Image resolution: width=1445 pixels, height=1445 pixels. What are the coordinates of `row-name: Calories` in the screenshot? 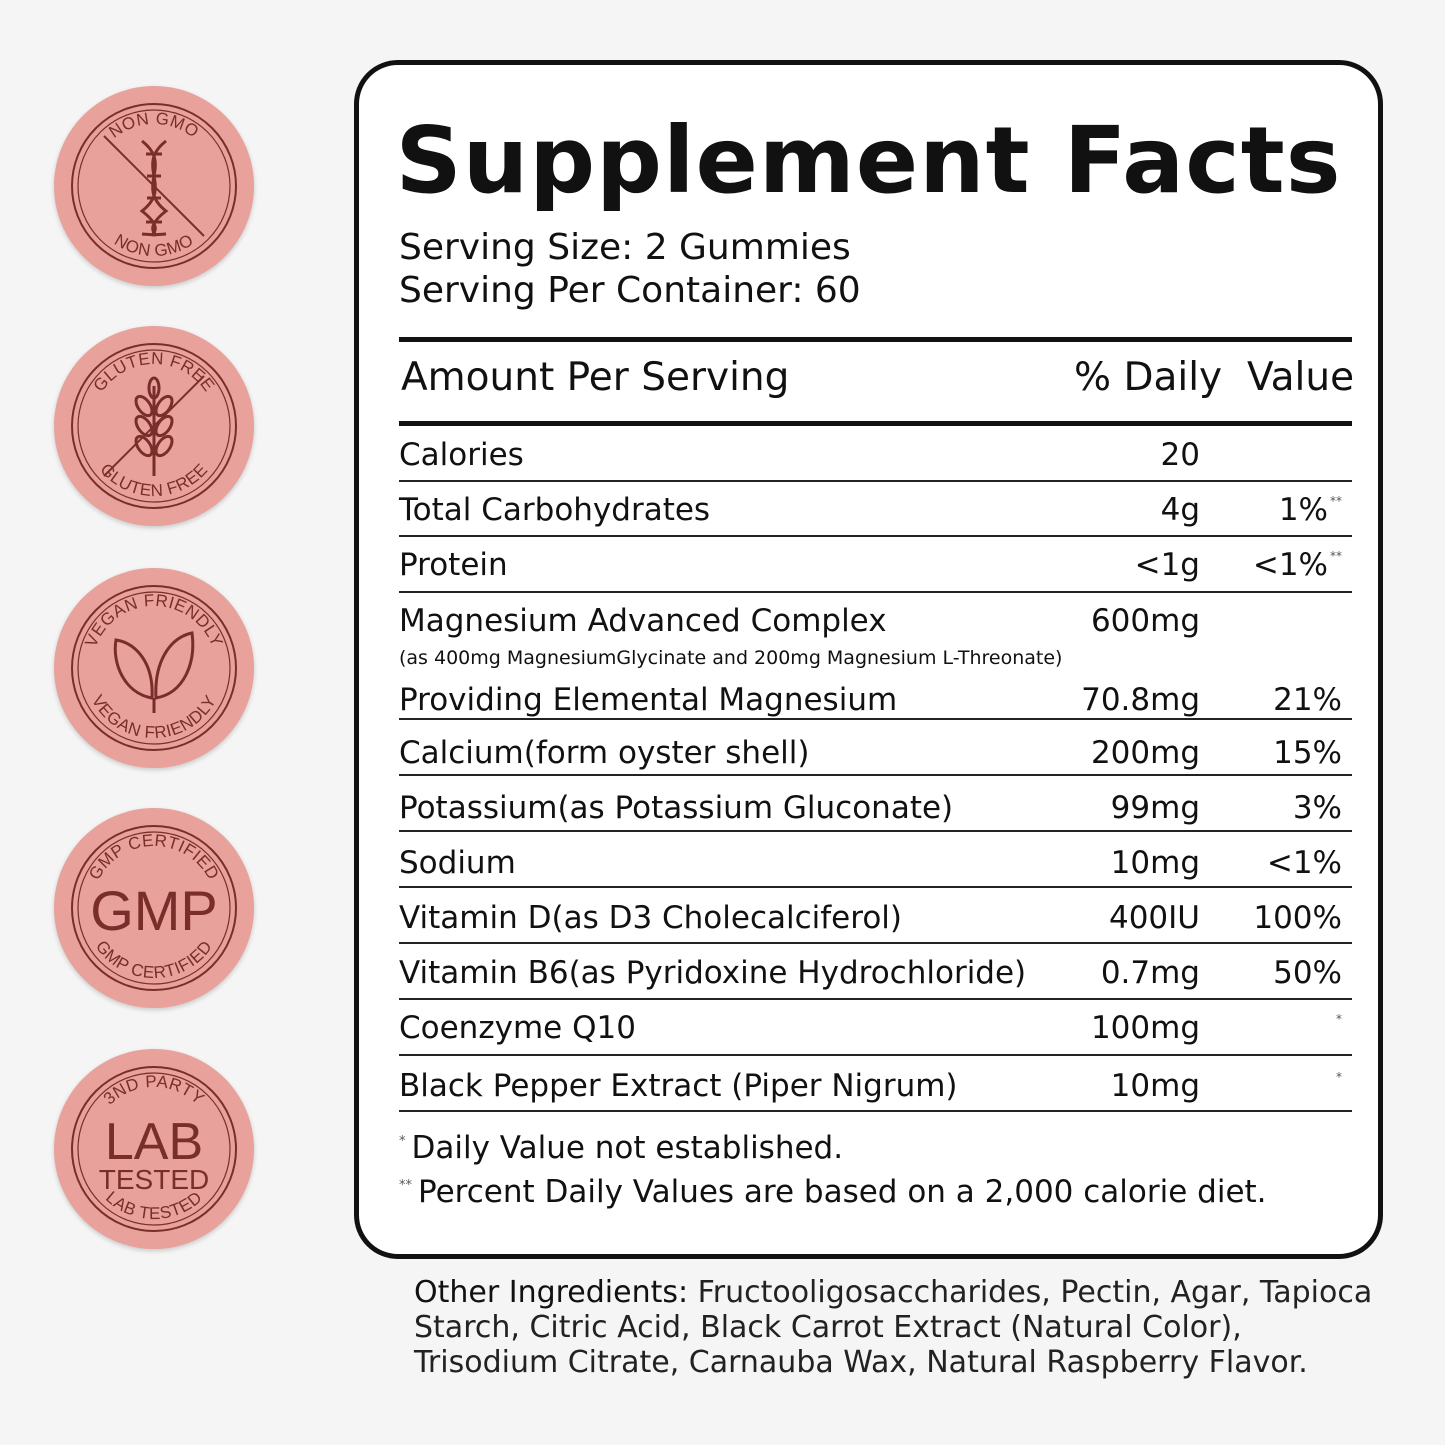 It's located at (461, 455).